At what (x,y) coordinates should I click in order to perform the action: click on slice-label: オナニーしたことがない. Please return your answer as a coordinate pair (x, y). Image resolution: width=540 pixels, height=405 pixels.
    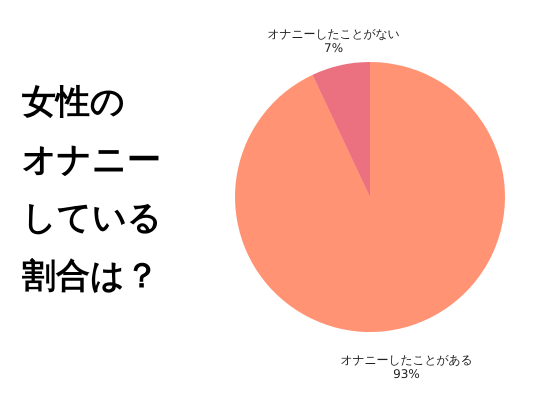
    Looking at the image, I should click on (334, 34).